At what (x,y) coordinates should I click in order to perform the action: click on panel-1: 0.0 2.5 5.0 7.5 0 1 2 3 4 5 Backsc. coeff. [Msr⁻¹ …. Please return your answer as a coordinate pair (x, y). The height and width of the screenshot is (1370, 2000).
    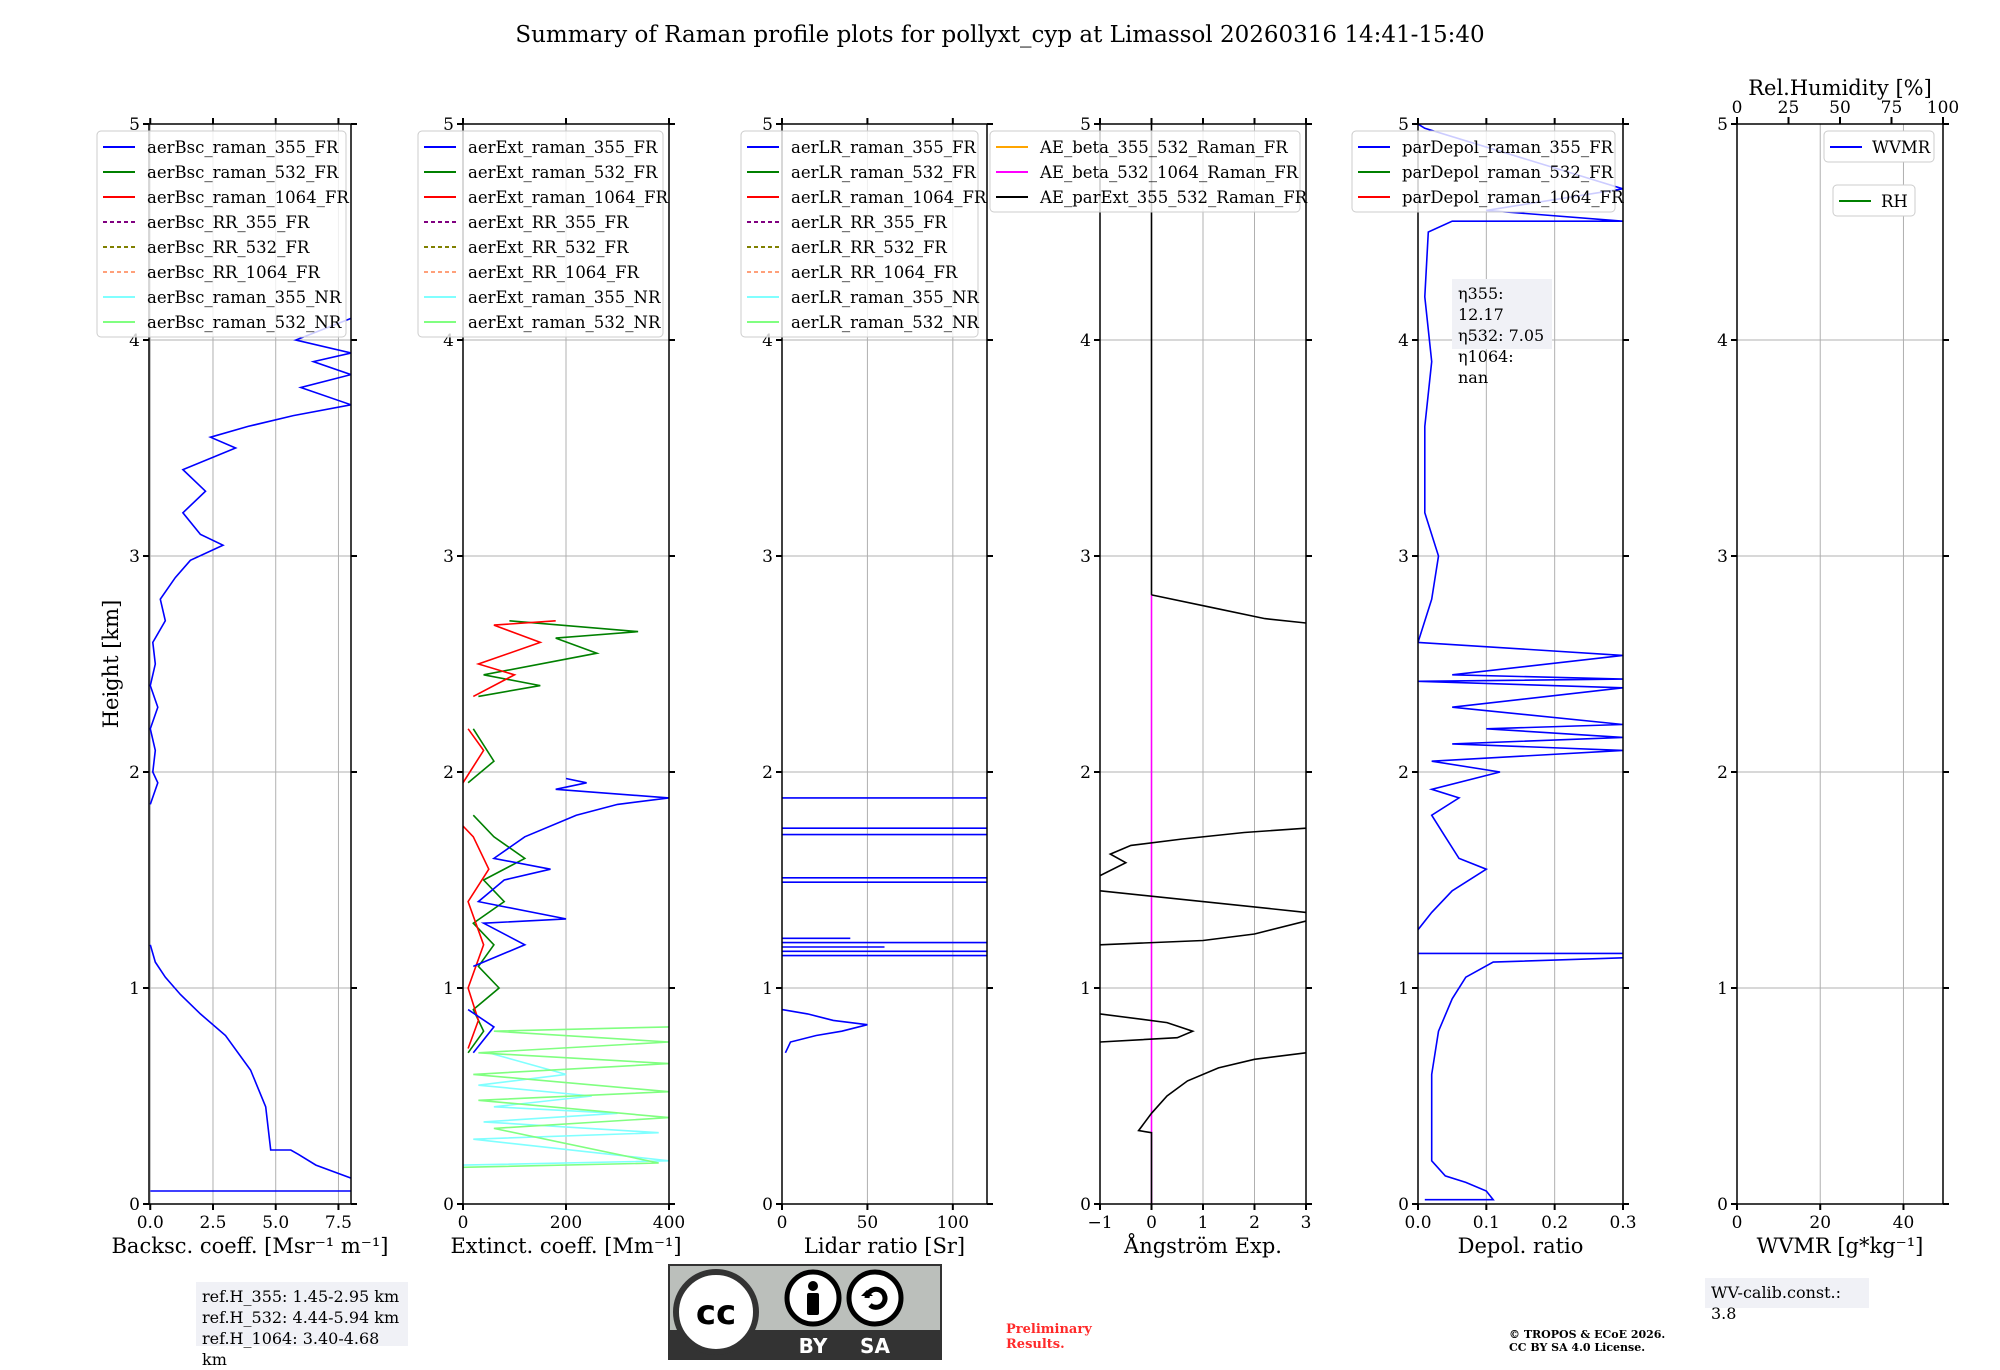
    Looking at the image, I should click on (242, 686).